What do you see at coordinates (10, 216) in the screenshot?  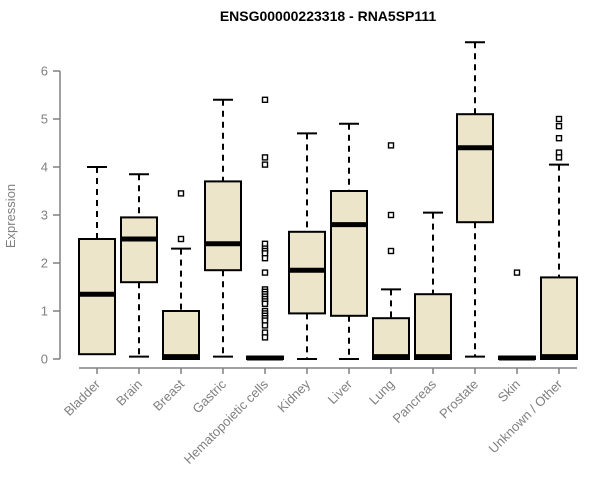 I see `y-axis-label: Expression` at bounding box center [10, 216].